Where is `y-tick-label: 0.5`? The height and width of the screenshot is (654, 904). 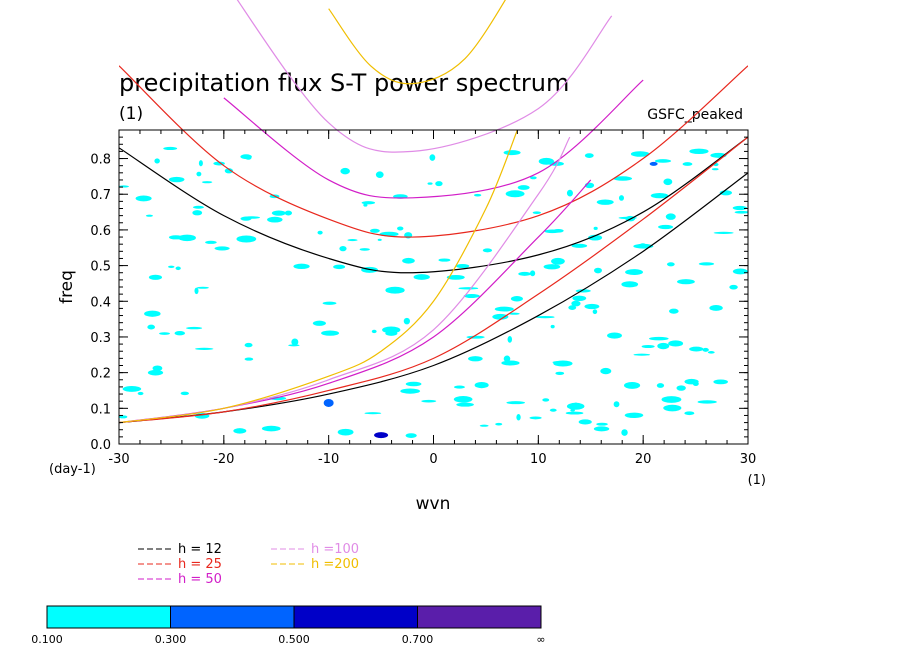 y-tick-label: 0.5 is located at coordinates (100, 267).